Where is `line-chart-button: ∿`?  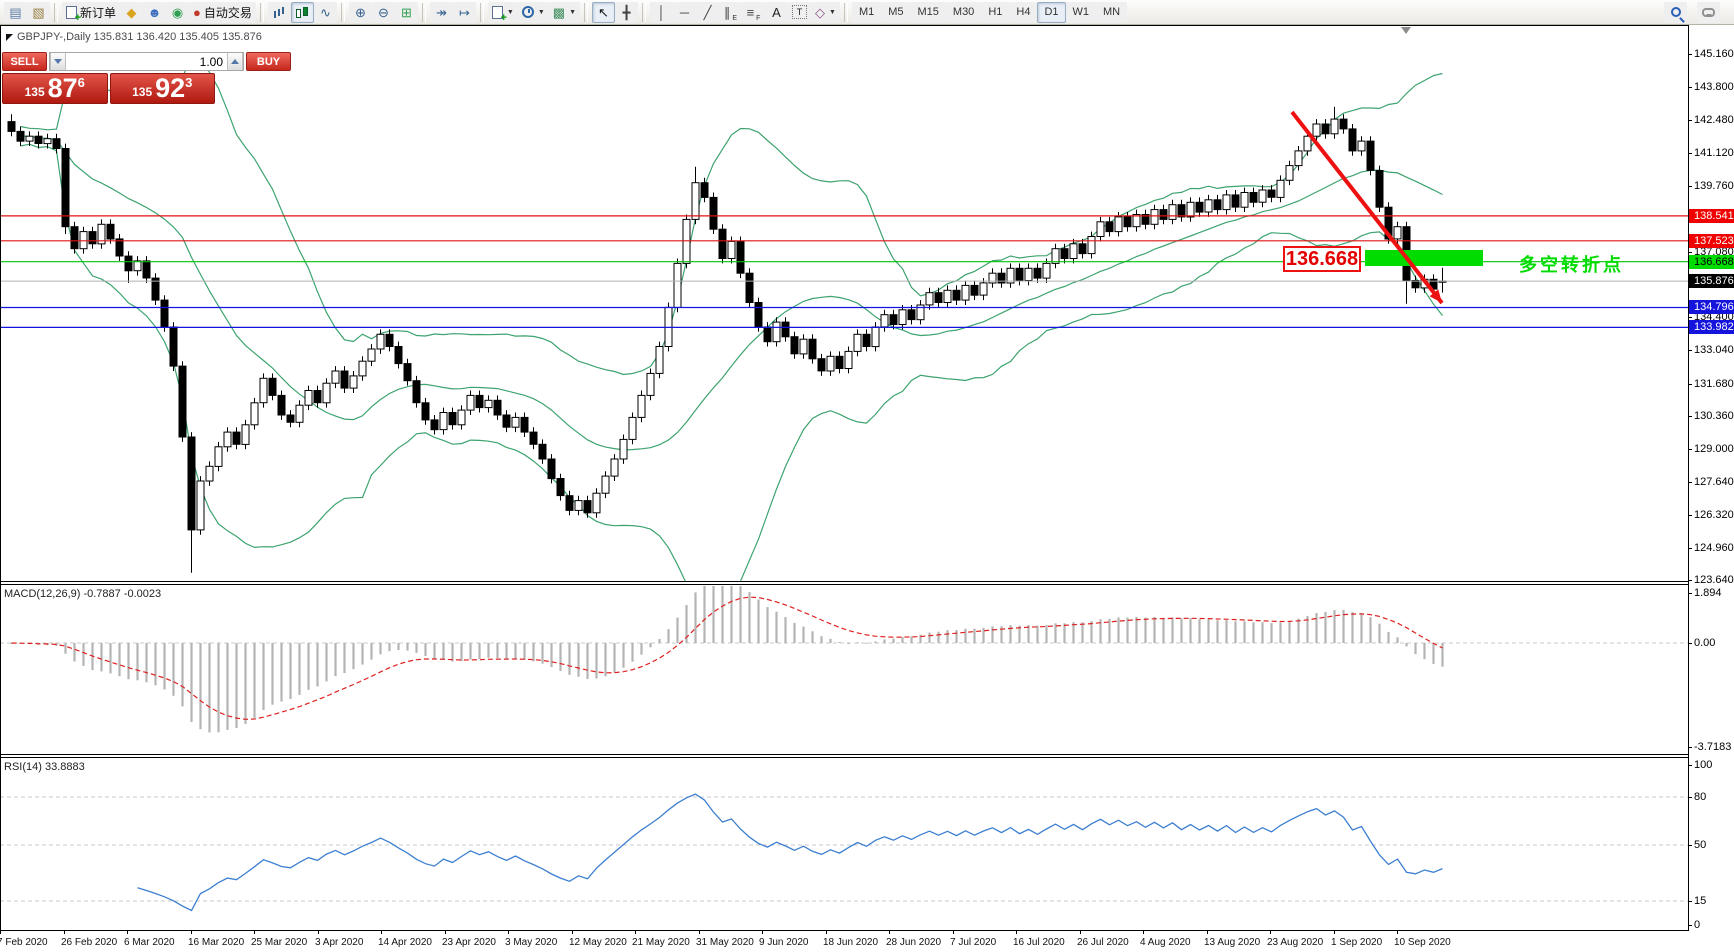
line-chart-button: ∿ is located at coordinates (325, 12).